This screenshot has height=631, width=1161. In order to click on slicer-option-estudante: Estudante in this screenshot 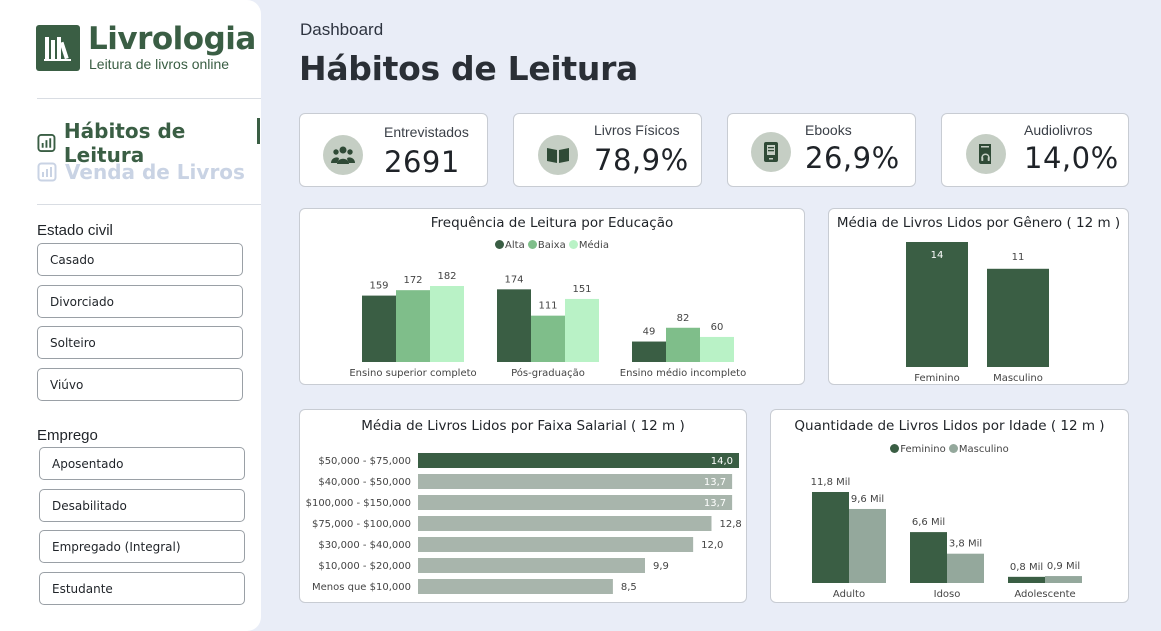, I will do `click(142, 588)`.